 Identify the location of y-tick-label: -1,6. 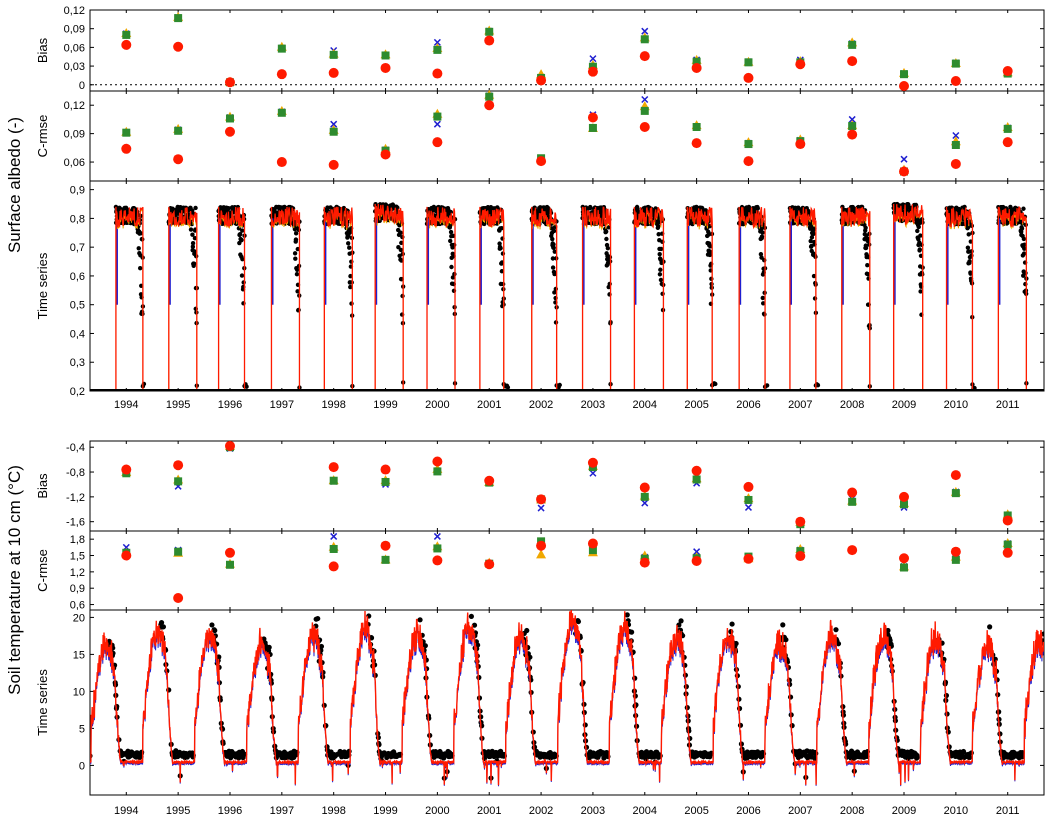
(75, 523).